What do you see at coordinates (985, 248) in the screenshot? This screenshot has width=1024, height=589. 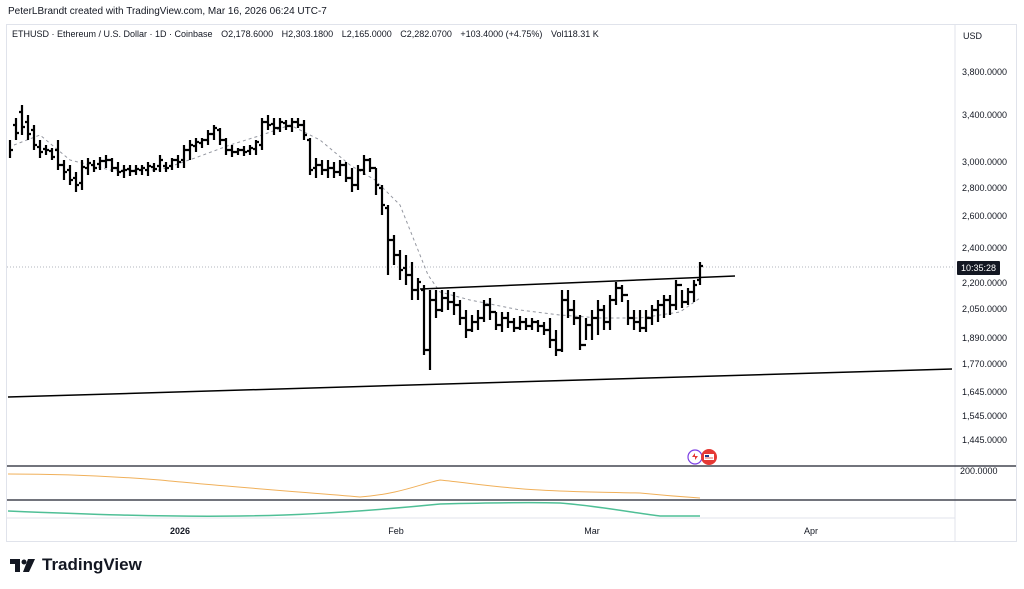 I see `price-label: 2,400.0000` at bounding box center [985, 248].